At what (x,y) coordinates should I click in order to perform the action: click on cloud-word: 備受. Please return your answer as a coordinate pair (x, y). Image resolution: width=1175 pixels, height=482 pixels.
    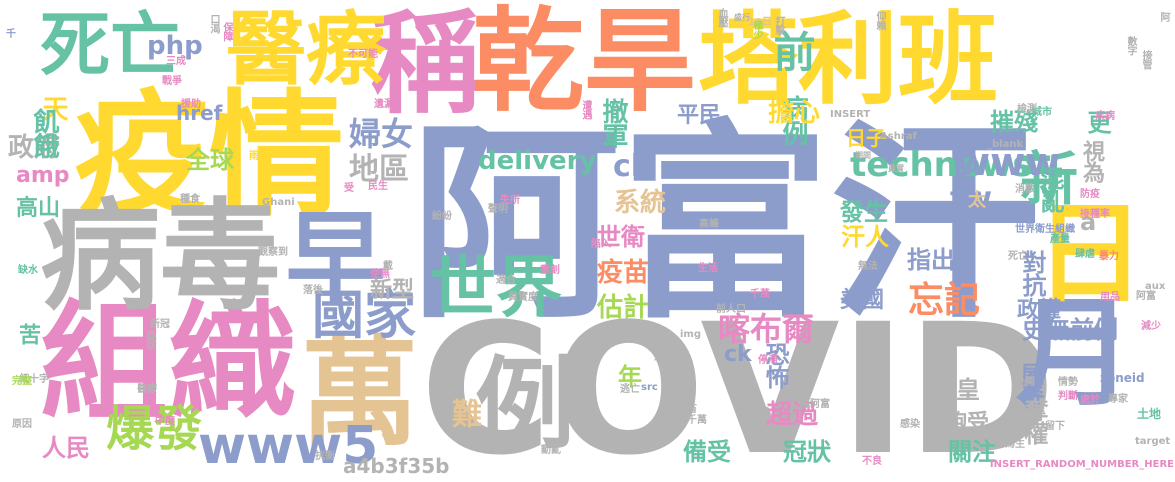
    Looking at the image, I should click on (707, 452).